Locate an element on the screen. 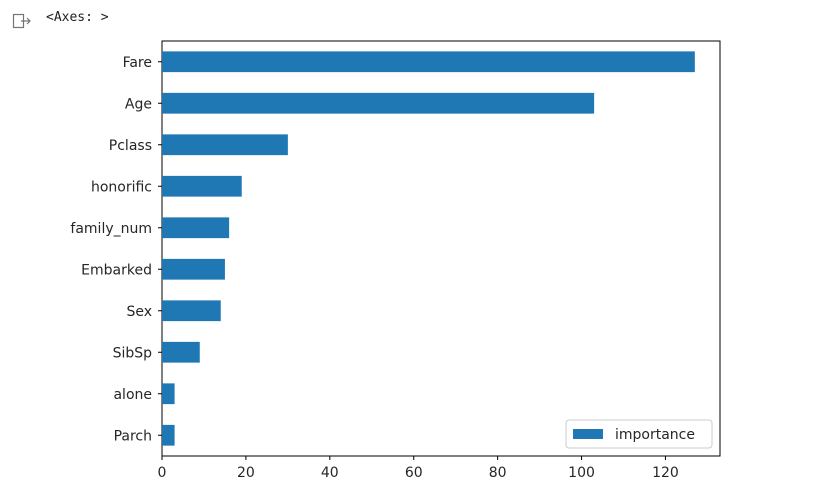 The height and width of the screenshot is (495, 827). y-tick-label: Age is located at coordinates (138, 104).